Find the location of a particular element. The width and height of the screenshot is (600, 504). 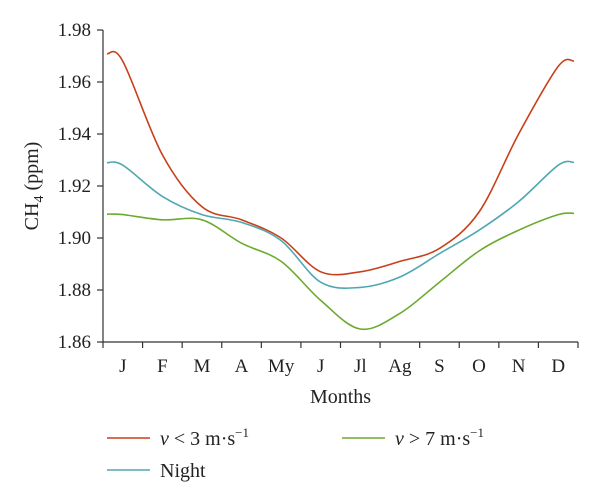

x-tick-label: S is located at coordinates (439, 366).